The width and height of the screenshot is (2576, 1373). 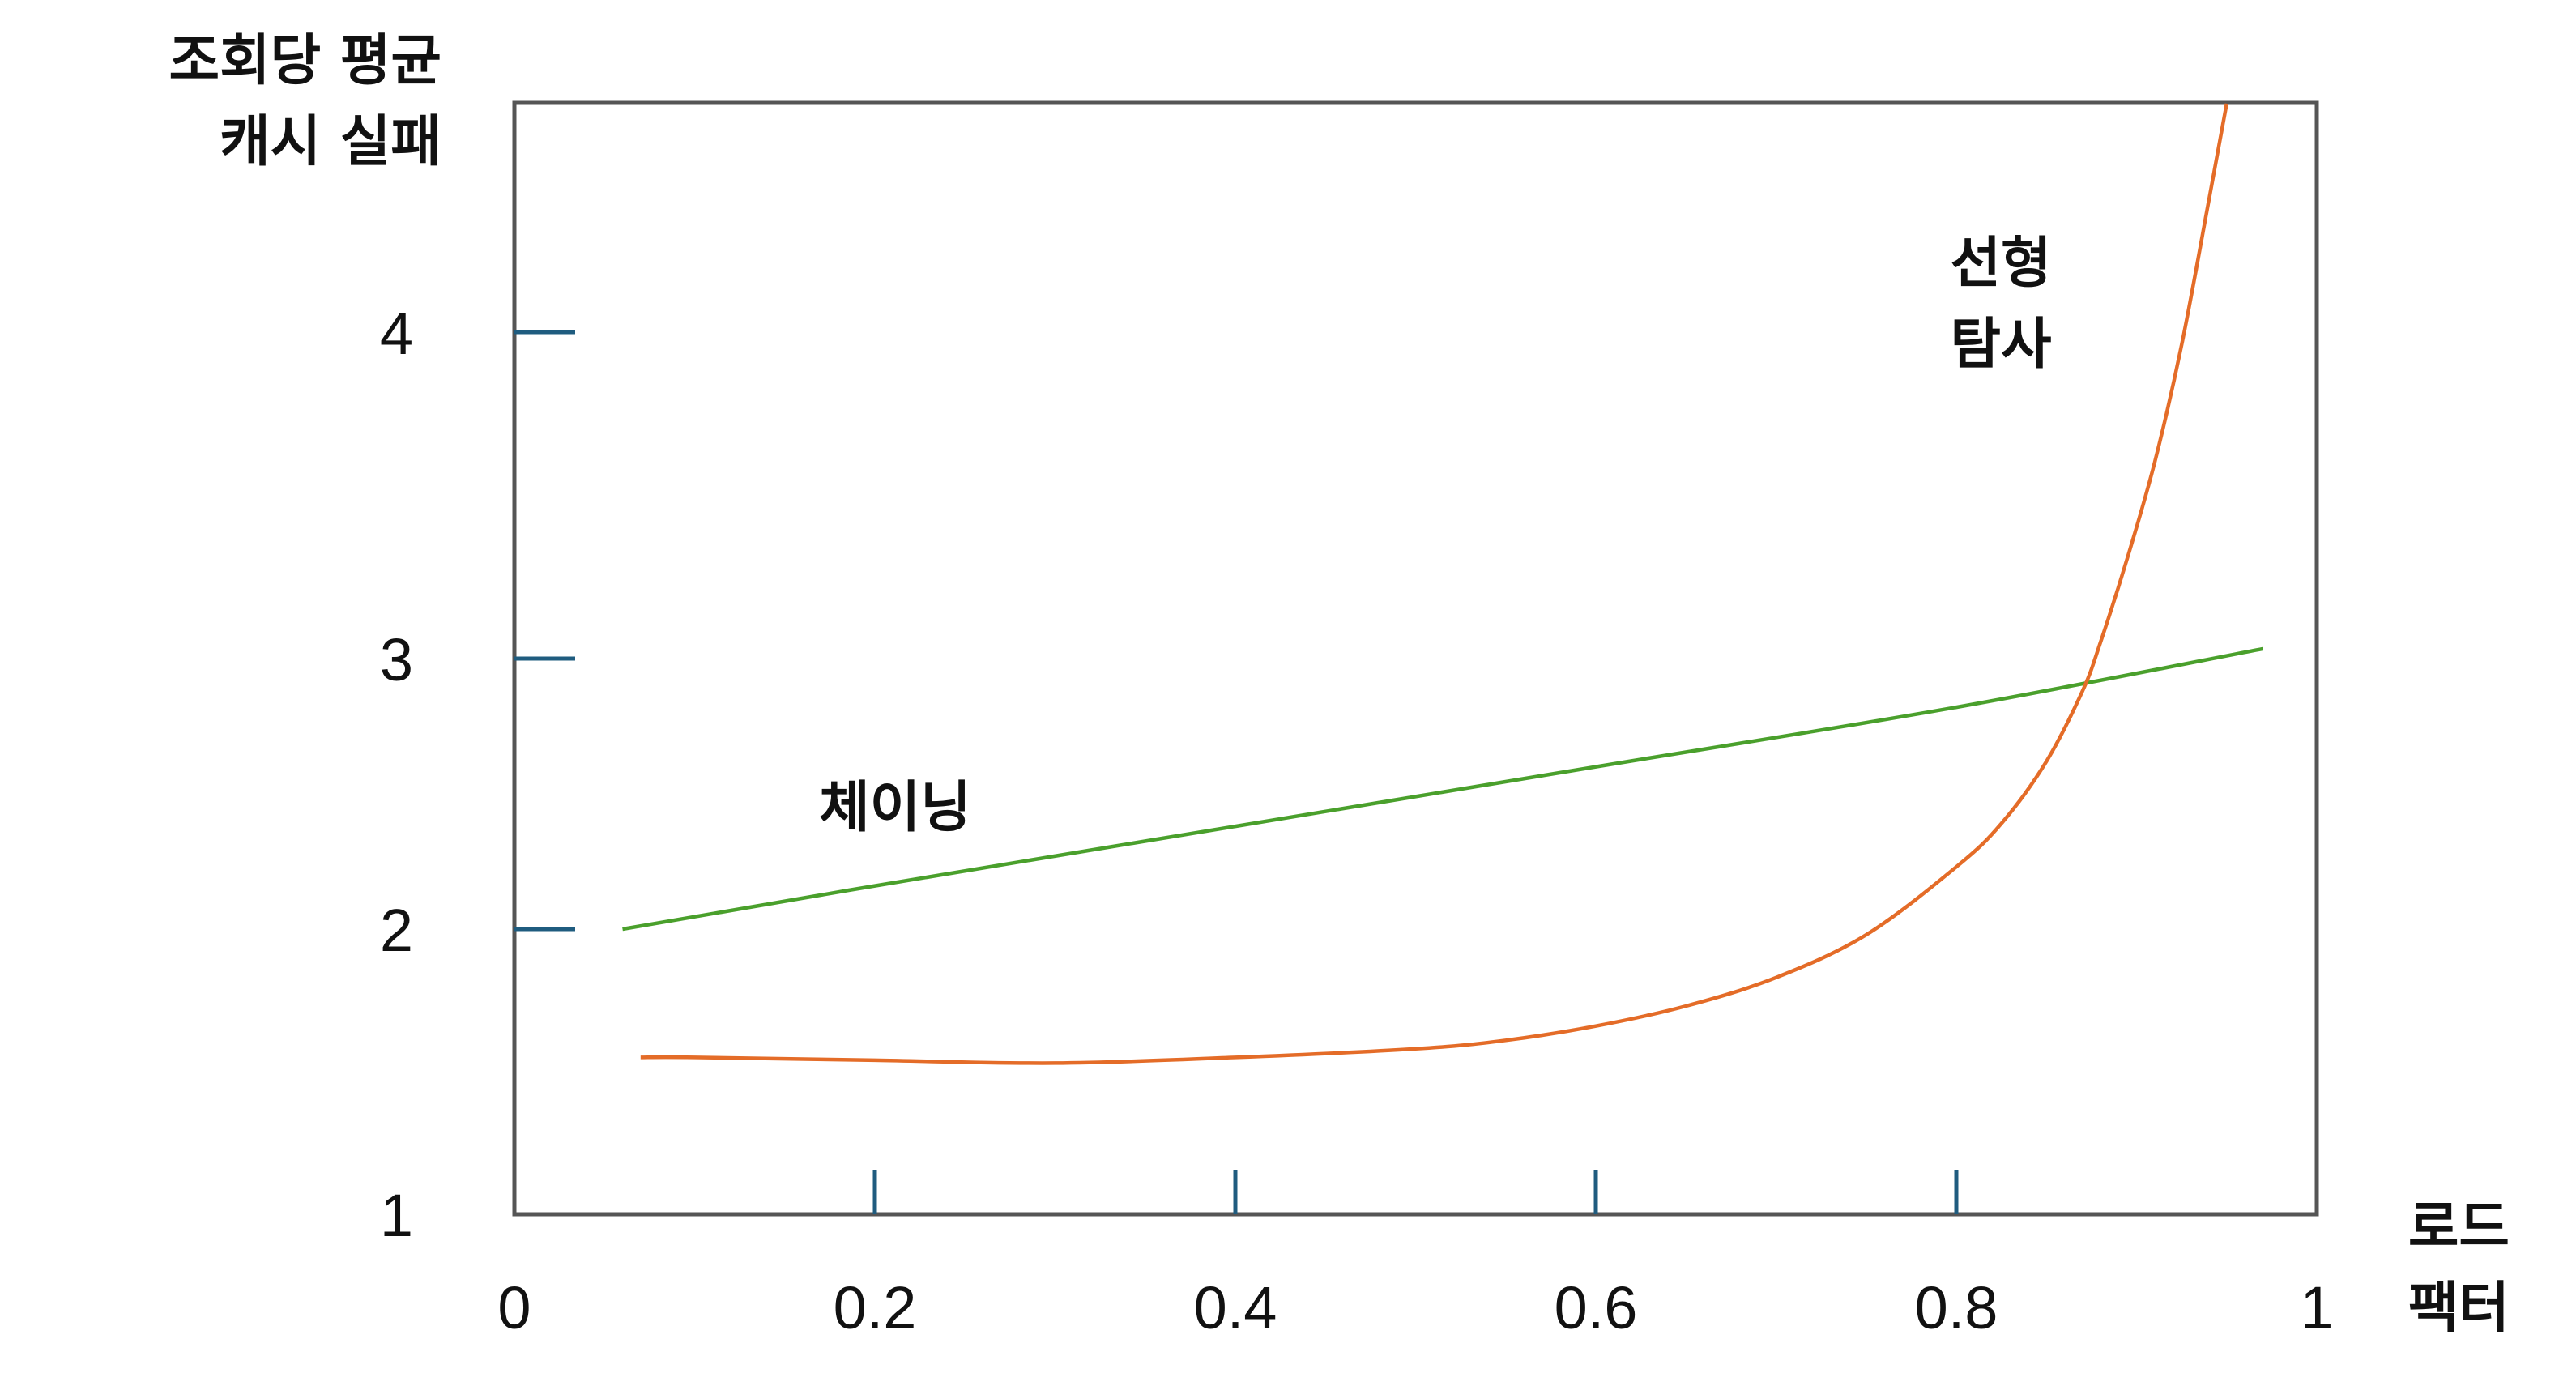 What do you see at coordinates (876, 1307) in the screenshot?
I see `x-tick-label-0-2: 0.2` at bounding box center [876, 1307].